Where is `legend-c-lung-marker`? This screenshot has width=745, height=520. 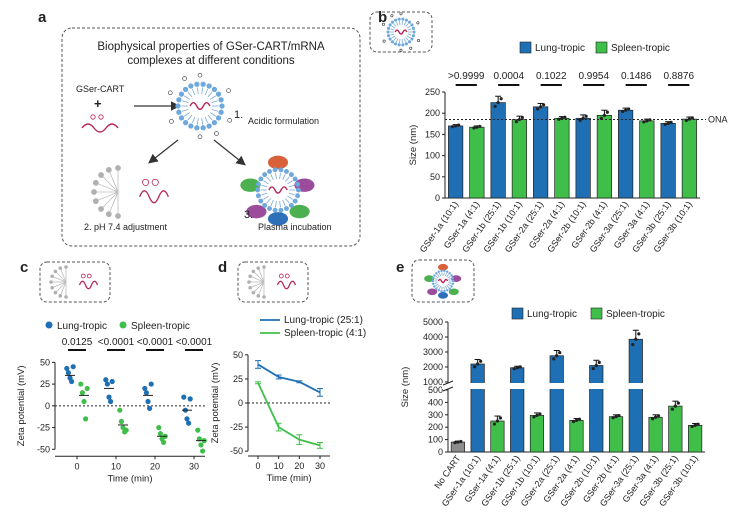
legend-c-lung-marker is located at coordinates (49, 325).